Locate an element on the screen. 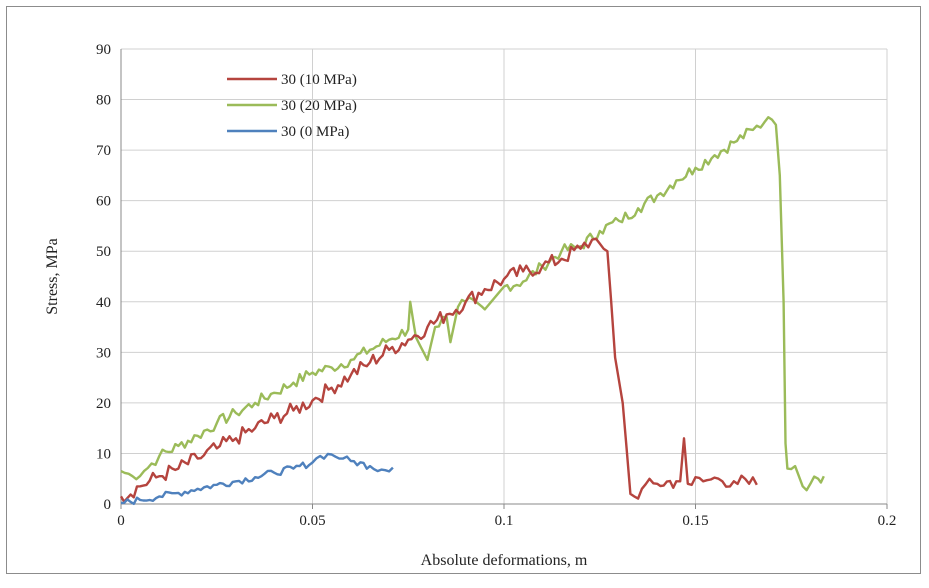 This screenshot has height=588, width=929. x-tick-label: 0.1 is located at coordinates (504, 521).